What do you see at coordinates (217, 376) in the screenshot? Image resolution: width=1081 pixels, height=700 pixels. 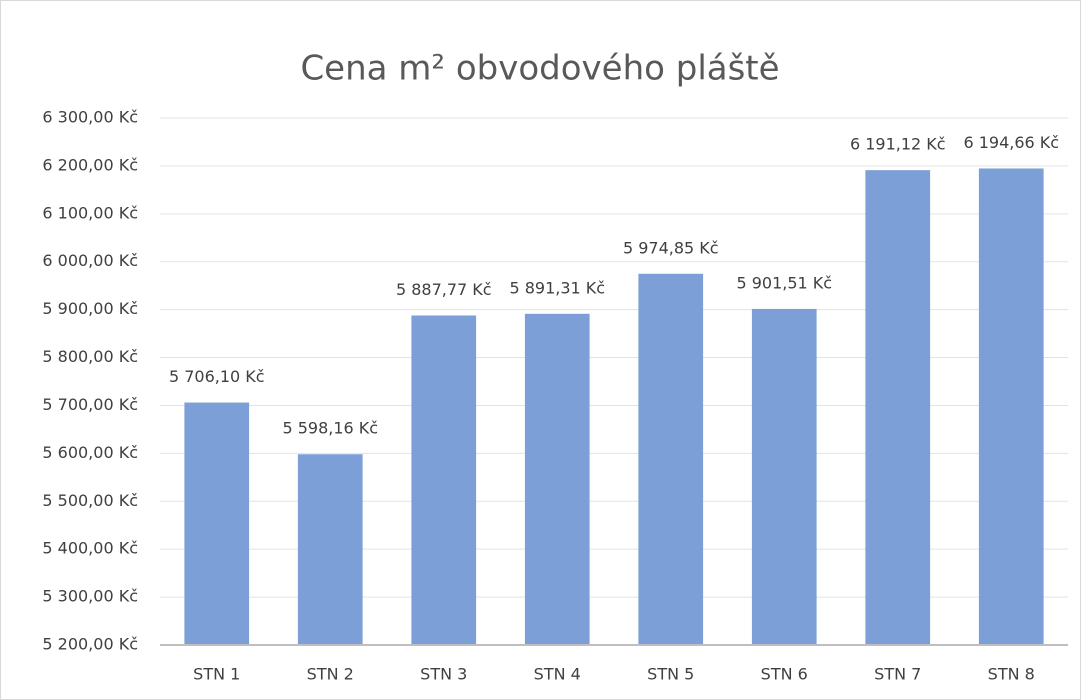 I see `data-label: 5 706,10 Kč` at bounding box center [217, 376].